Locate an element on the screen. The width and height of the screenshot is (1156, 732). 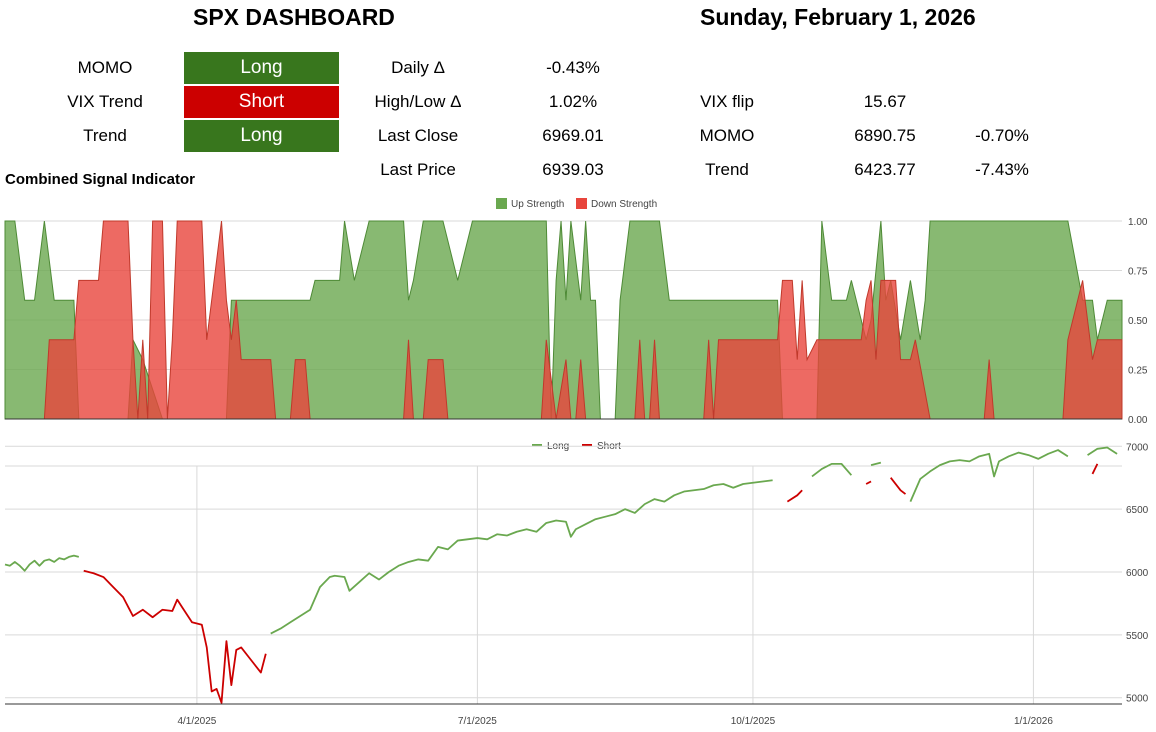
legend-label-0: Up Strength is located at coordinates (537, 204).